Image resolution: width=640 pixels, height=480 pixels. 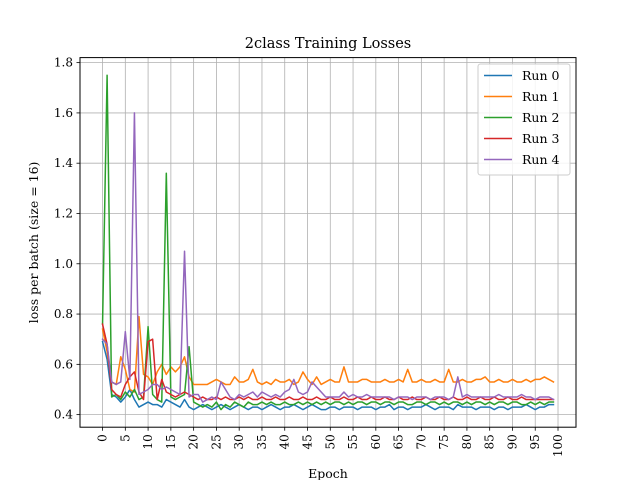 What do you see at coordinates (63, 113) in the screenshot?
I see `y-tick-label: 1.6` at bounding box center [63, 113].